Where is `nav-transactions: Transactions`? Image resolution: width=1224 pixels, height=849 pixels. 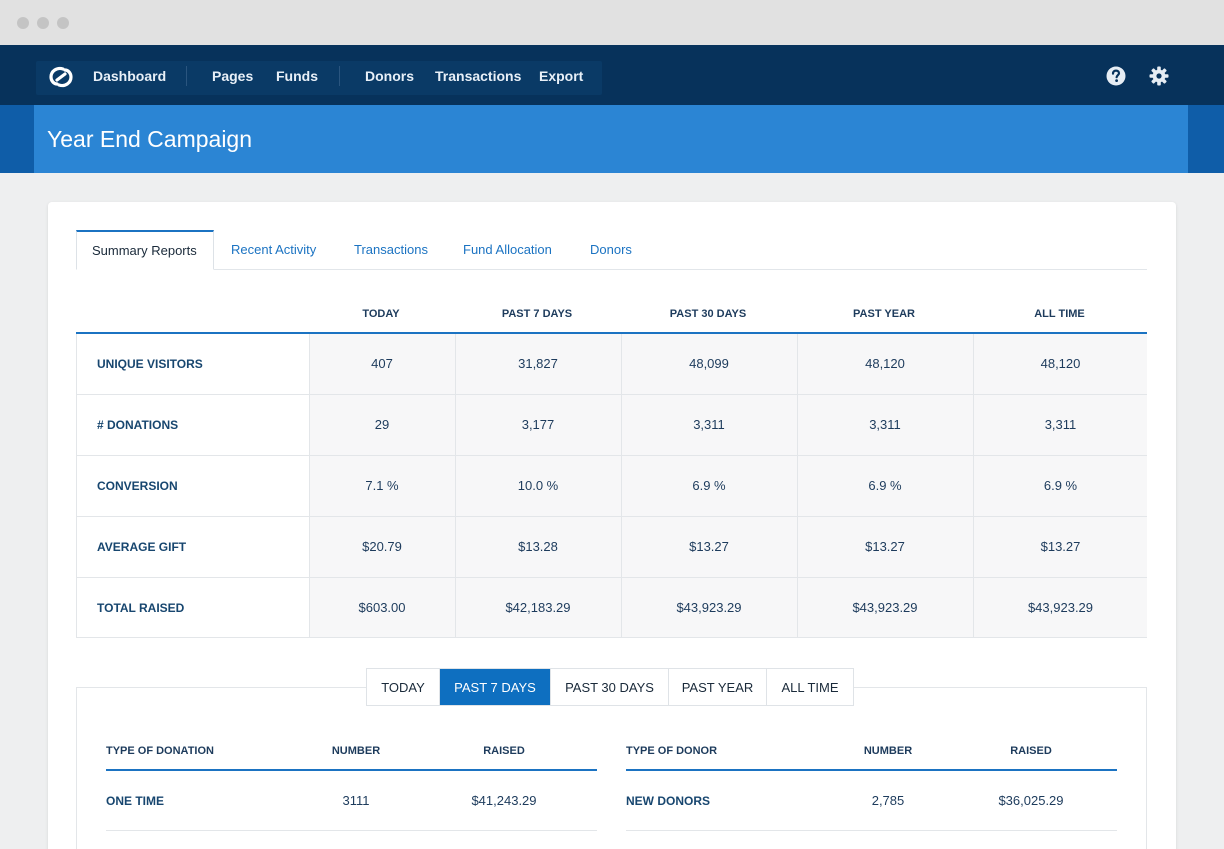
nav-transactions: Transactions is located at coordinates (478, 76).